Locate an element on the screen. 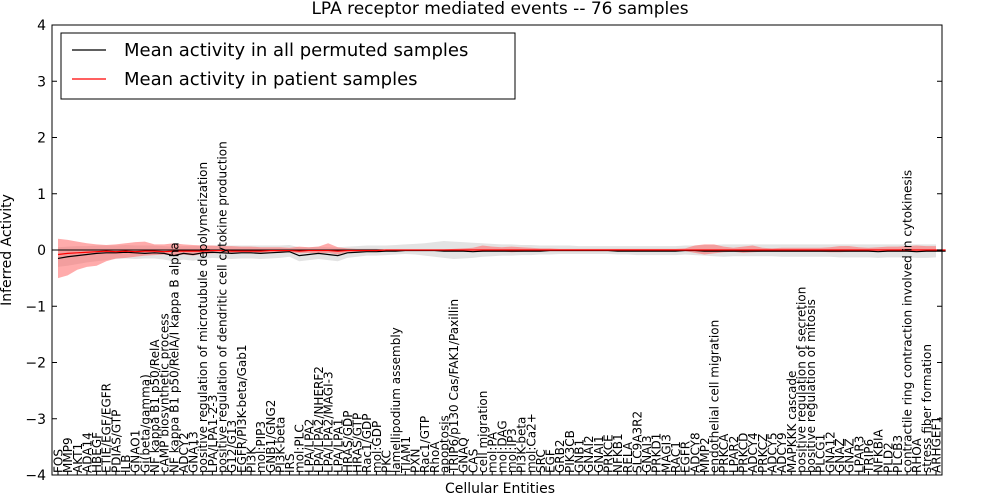 The height and width of the screenshot is (500, 1000). x-tick-label: SRC is located at coordinates (541, 461).